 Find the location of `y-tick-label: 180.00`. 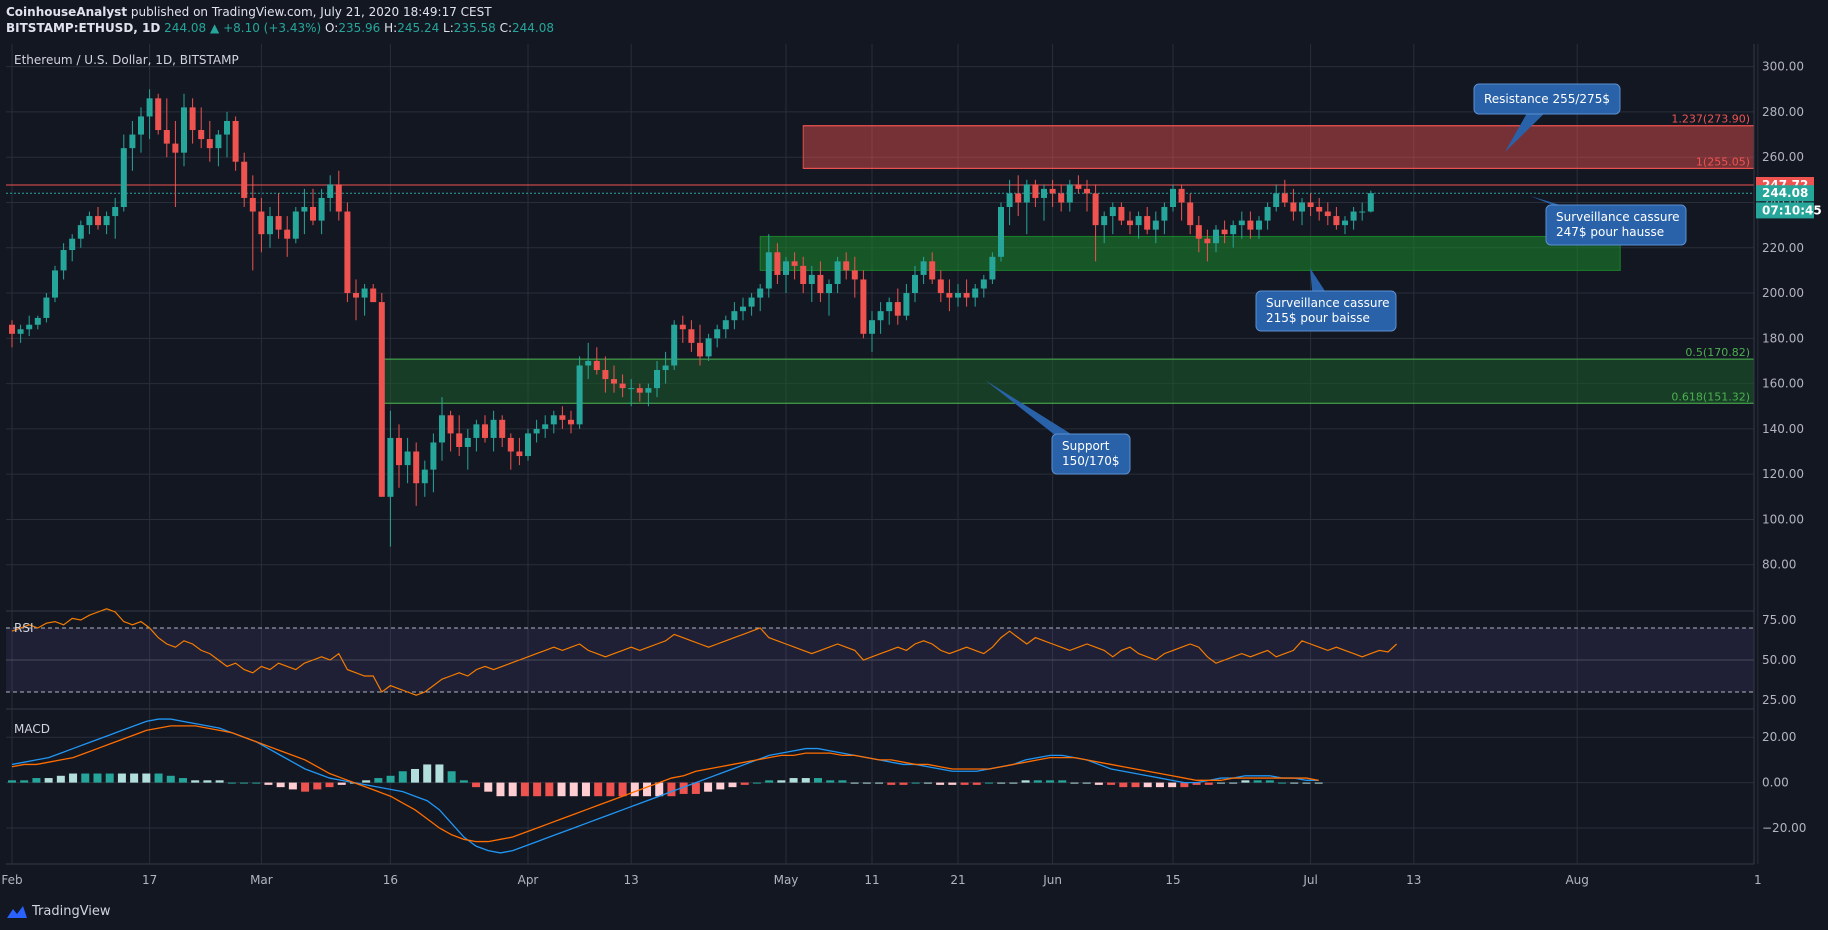

y-tick-label: 180.00 is located at coordinates (1783, 338).